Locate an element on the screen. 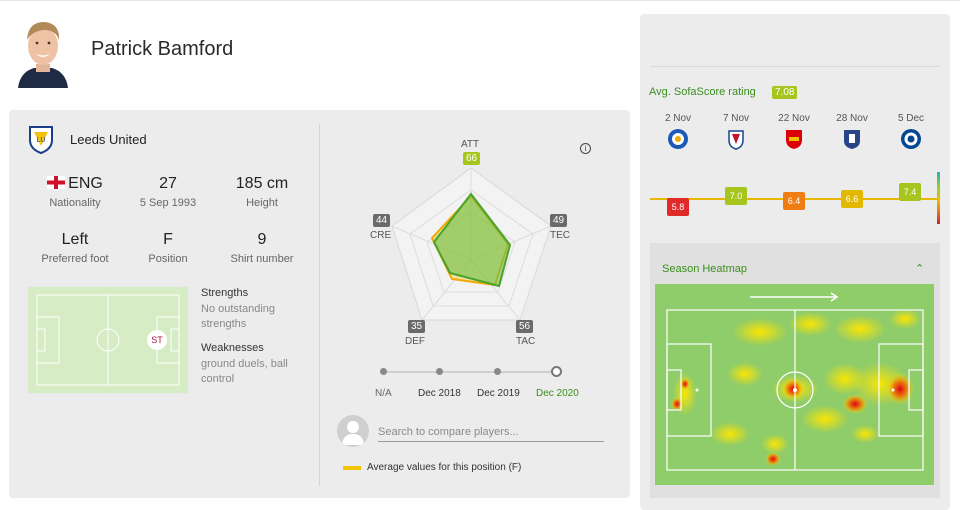  position-stat: F Position is located at coordinates (168, 248).